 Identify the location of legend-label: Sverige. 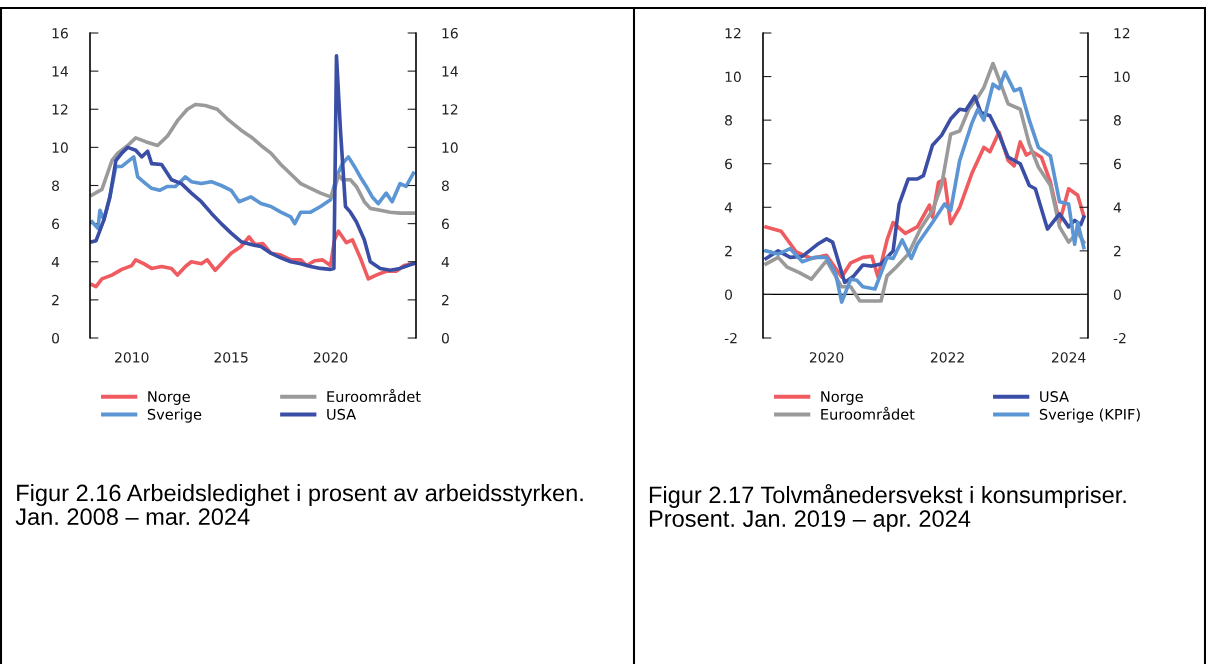
(174, 415).